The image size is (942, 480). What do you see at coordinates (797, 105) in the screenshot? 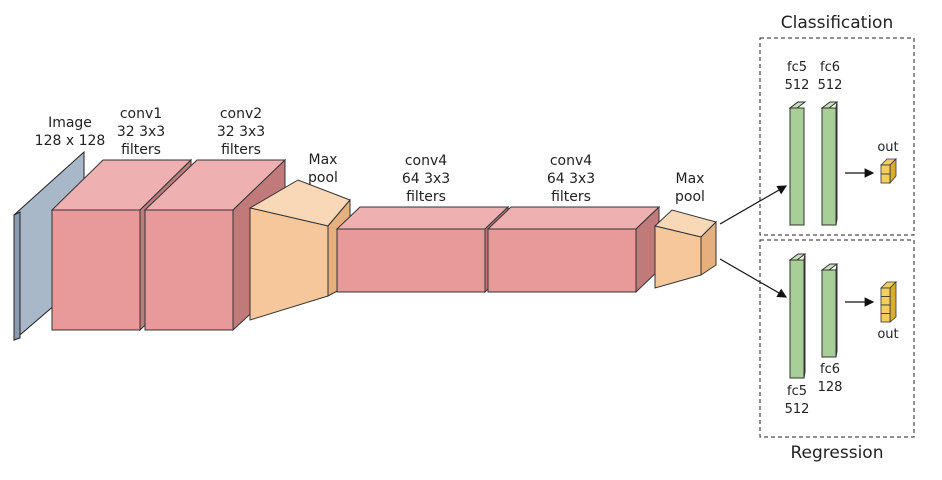
I see `cls-fc5-top` at bounding box center [797, 105].